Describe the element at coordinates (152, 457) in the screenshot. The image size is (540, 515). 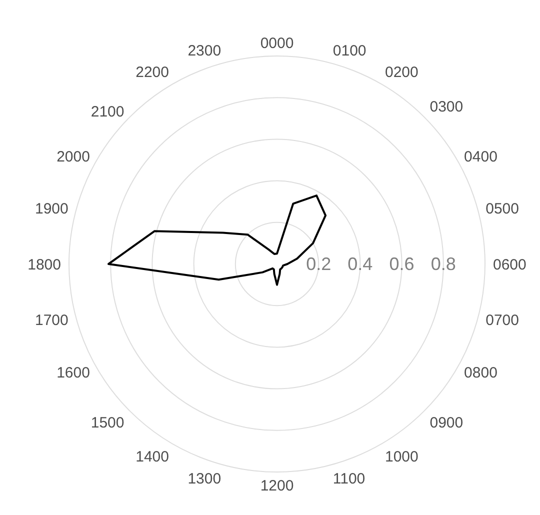
I see `spoke-label: 1400` at that location.